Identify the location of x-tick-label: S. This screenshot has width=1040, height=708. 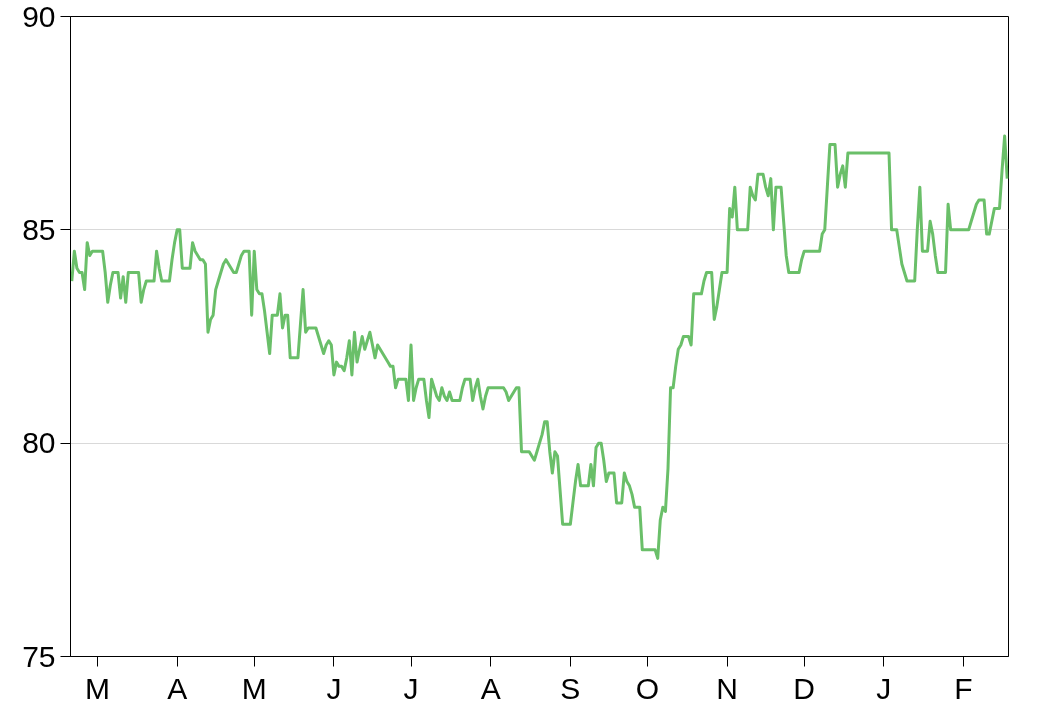
(570, 688).